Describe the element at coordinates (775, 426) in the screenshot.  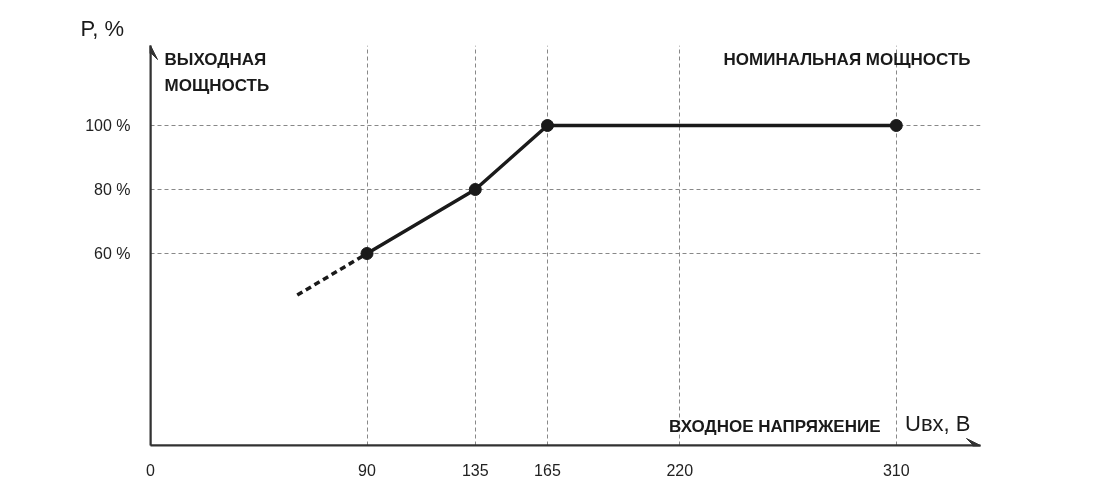
I see `annotation: ВХОДНОЕ НАПРЯЖЕНИЕ` at that location.